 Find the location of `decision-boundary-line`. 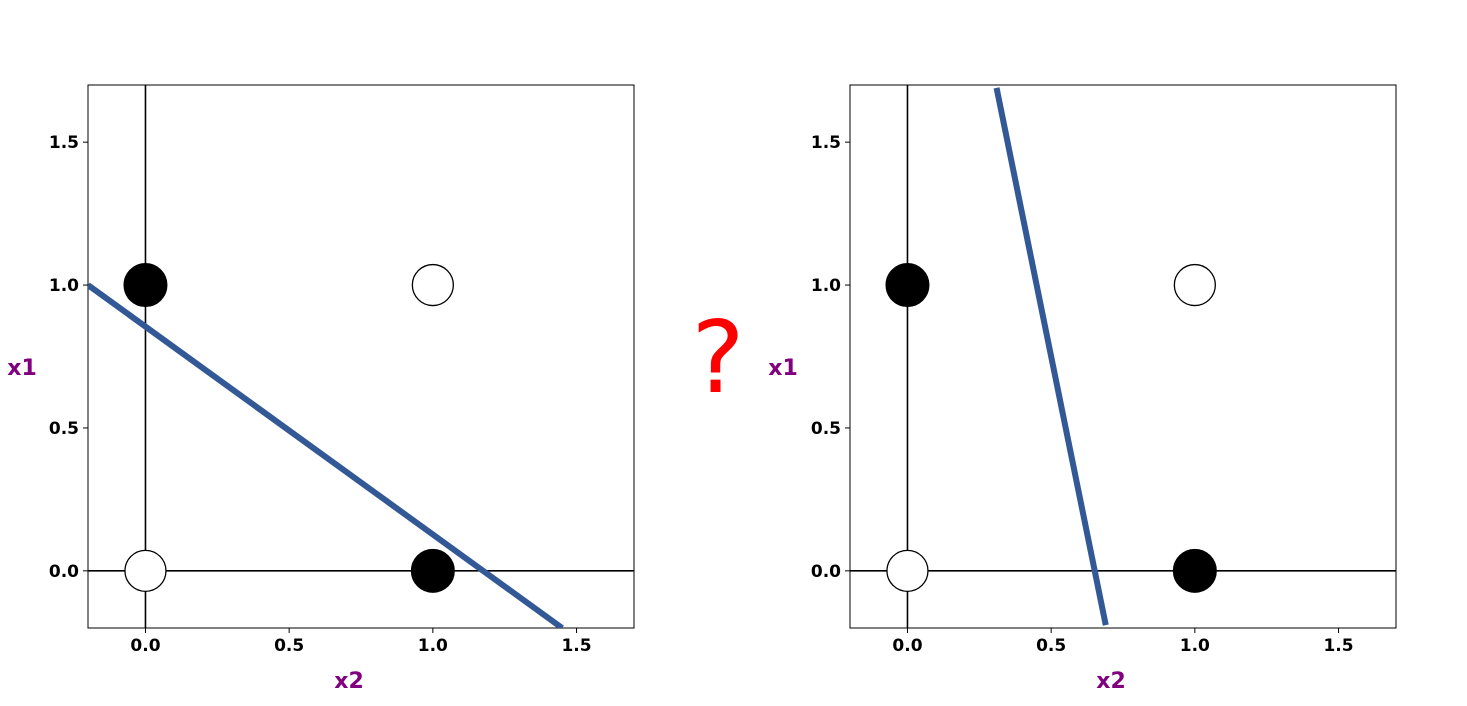

decision-boundary-line is located at coordinates (1051, 356).